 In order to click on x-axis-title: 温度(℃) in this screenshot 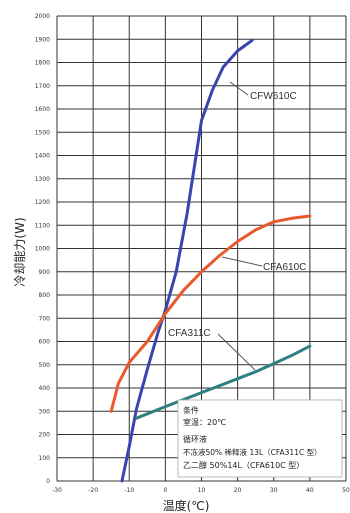, I will do `click(186, 505)`.